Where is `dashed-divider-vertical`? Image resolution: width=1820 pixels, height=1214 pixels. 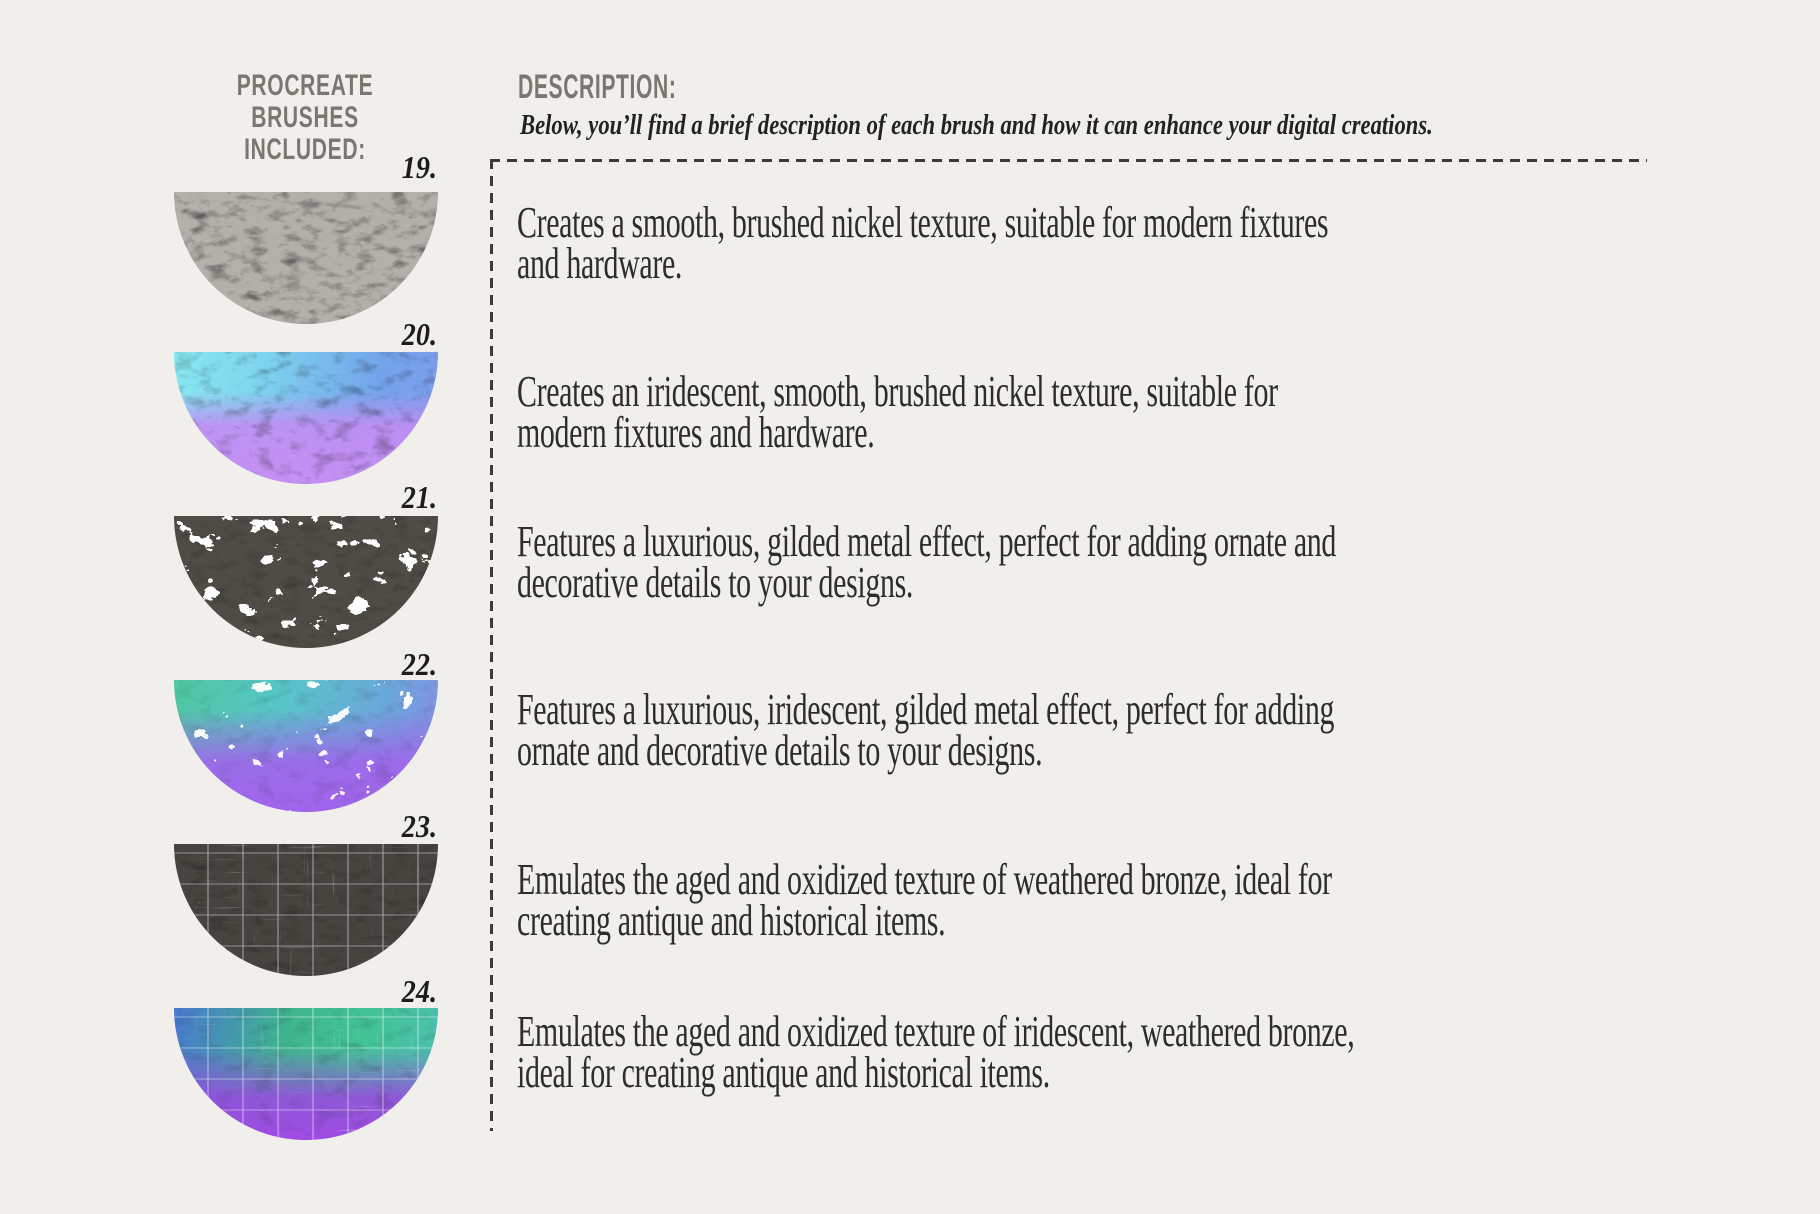
dashed-divider-vertical is located at coordinates (491, 645).